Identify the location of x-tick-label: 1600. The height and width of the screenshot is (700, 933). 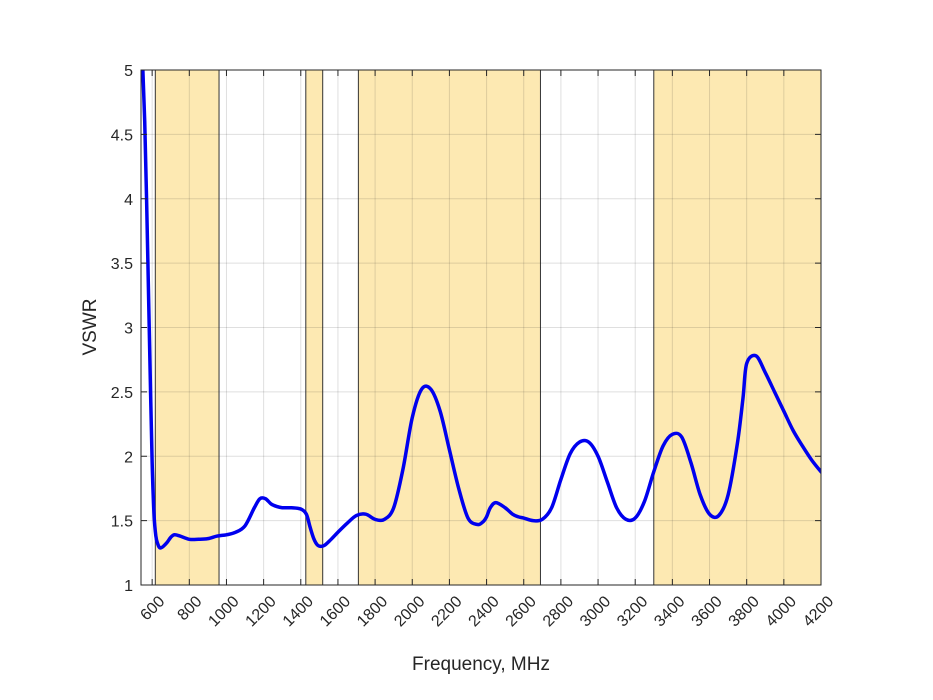
(335, 611).